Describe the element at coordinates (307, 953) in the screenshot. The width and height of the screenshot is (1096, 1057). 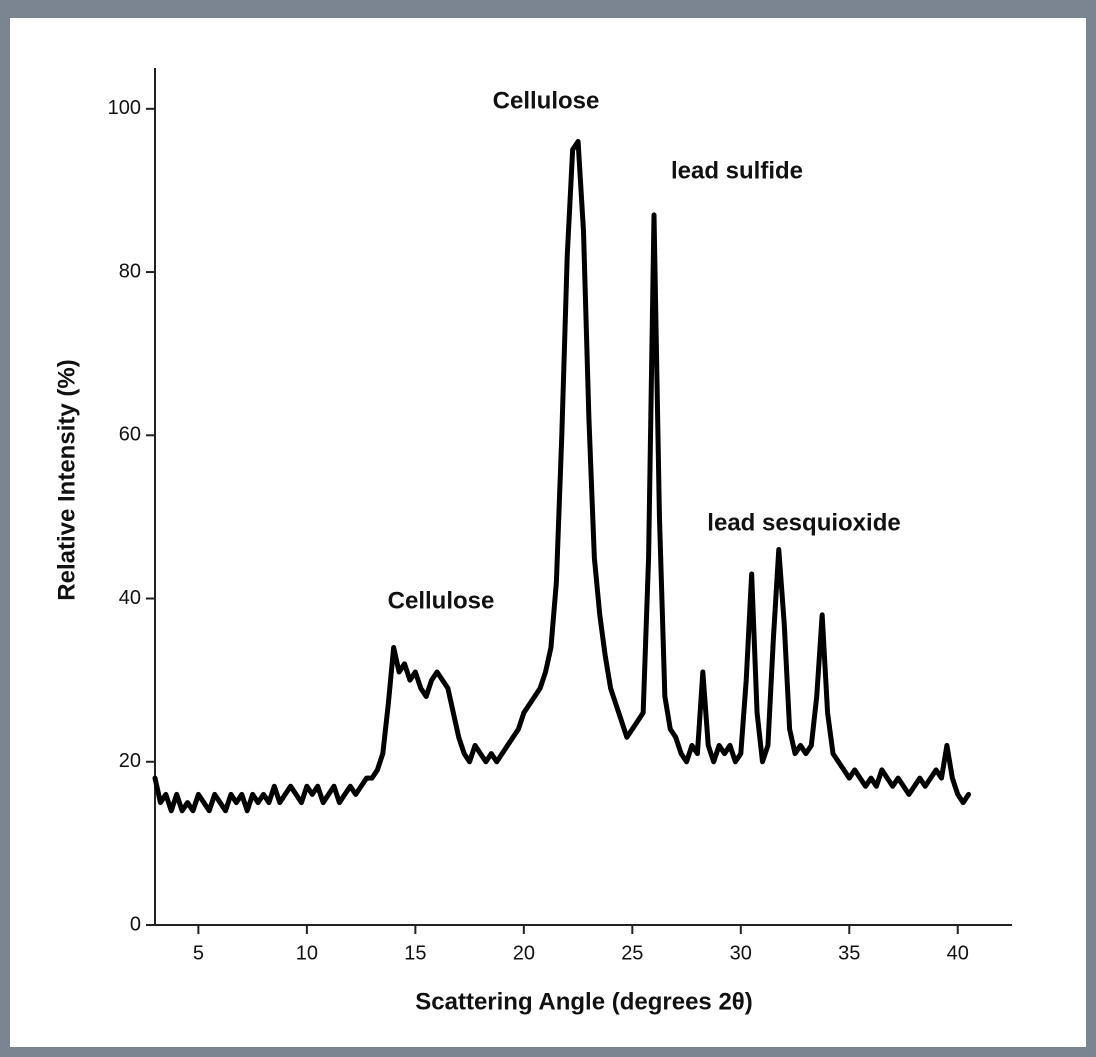
I see `x-tick-label: 10` at that location.